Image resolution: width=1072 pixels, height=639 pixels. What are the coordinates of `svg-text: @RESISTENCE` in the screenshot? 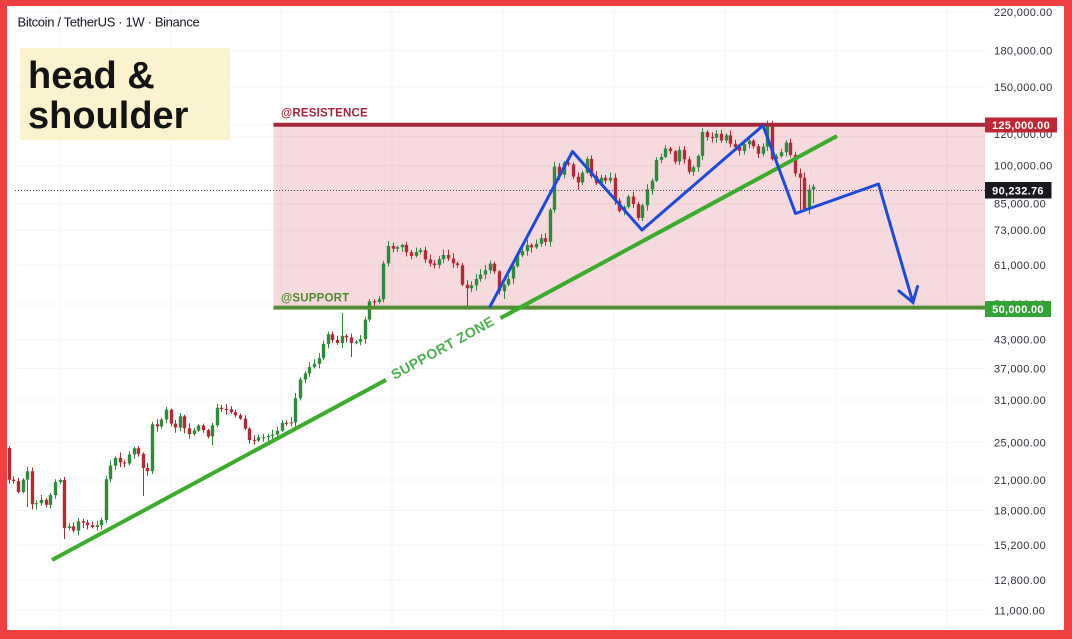 It's located at (324, 114).